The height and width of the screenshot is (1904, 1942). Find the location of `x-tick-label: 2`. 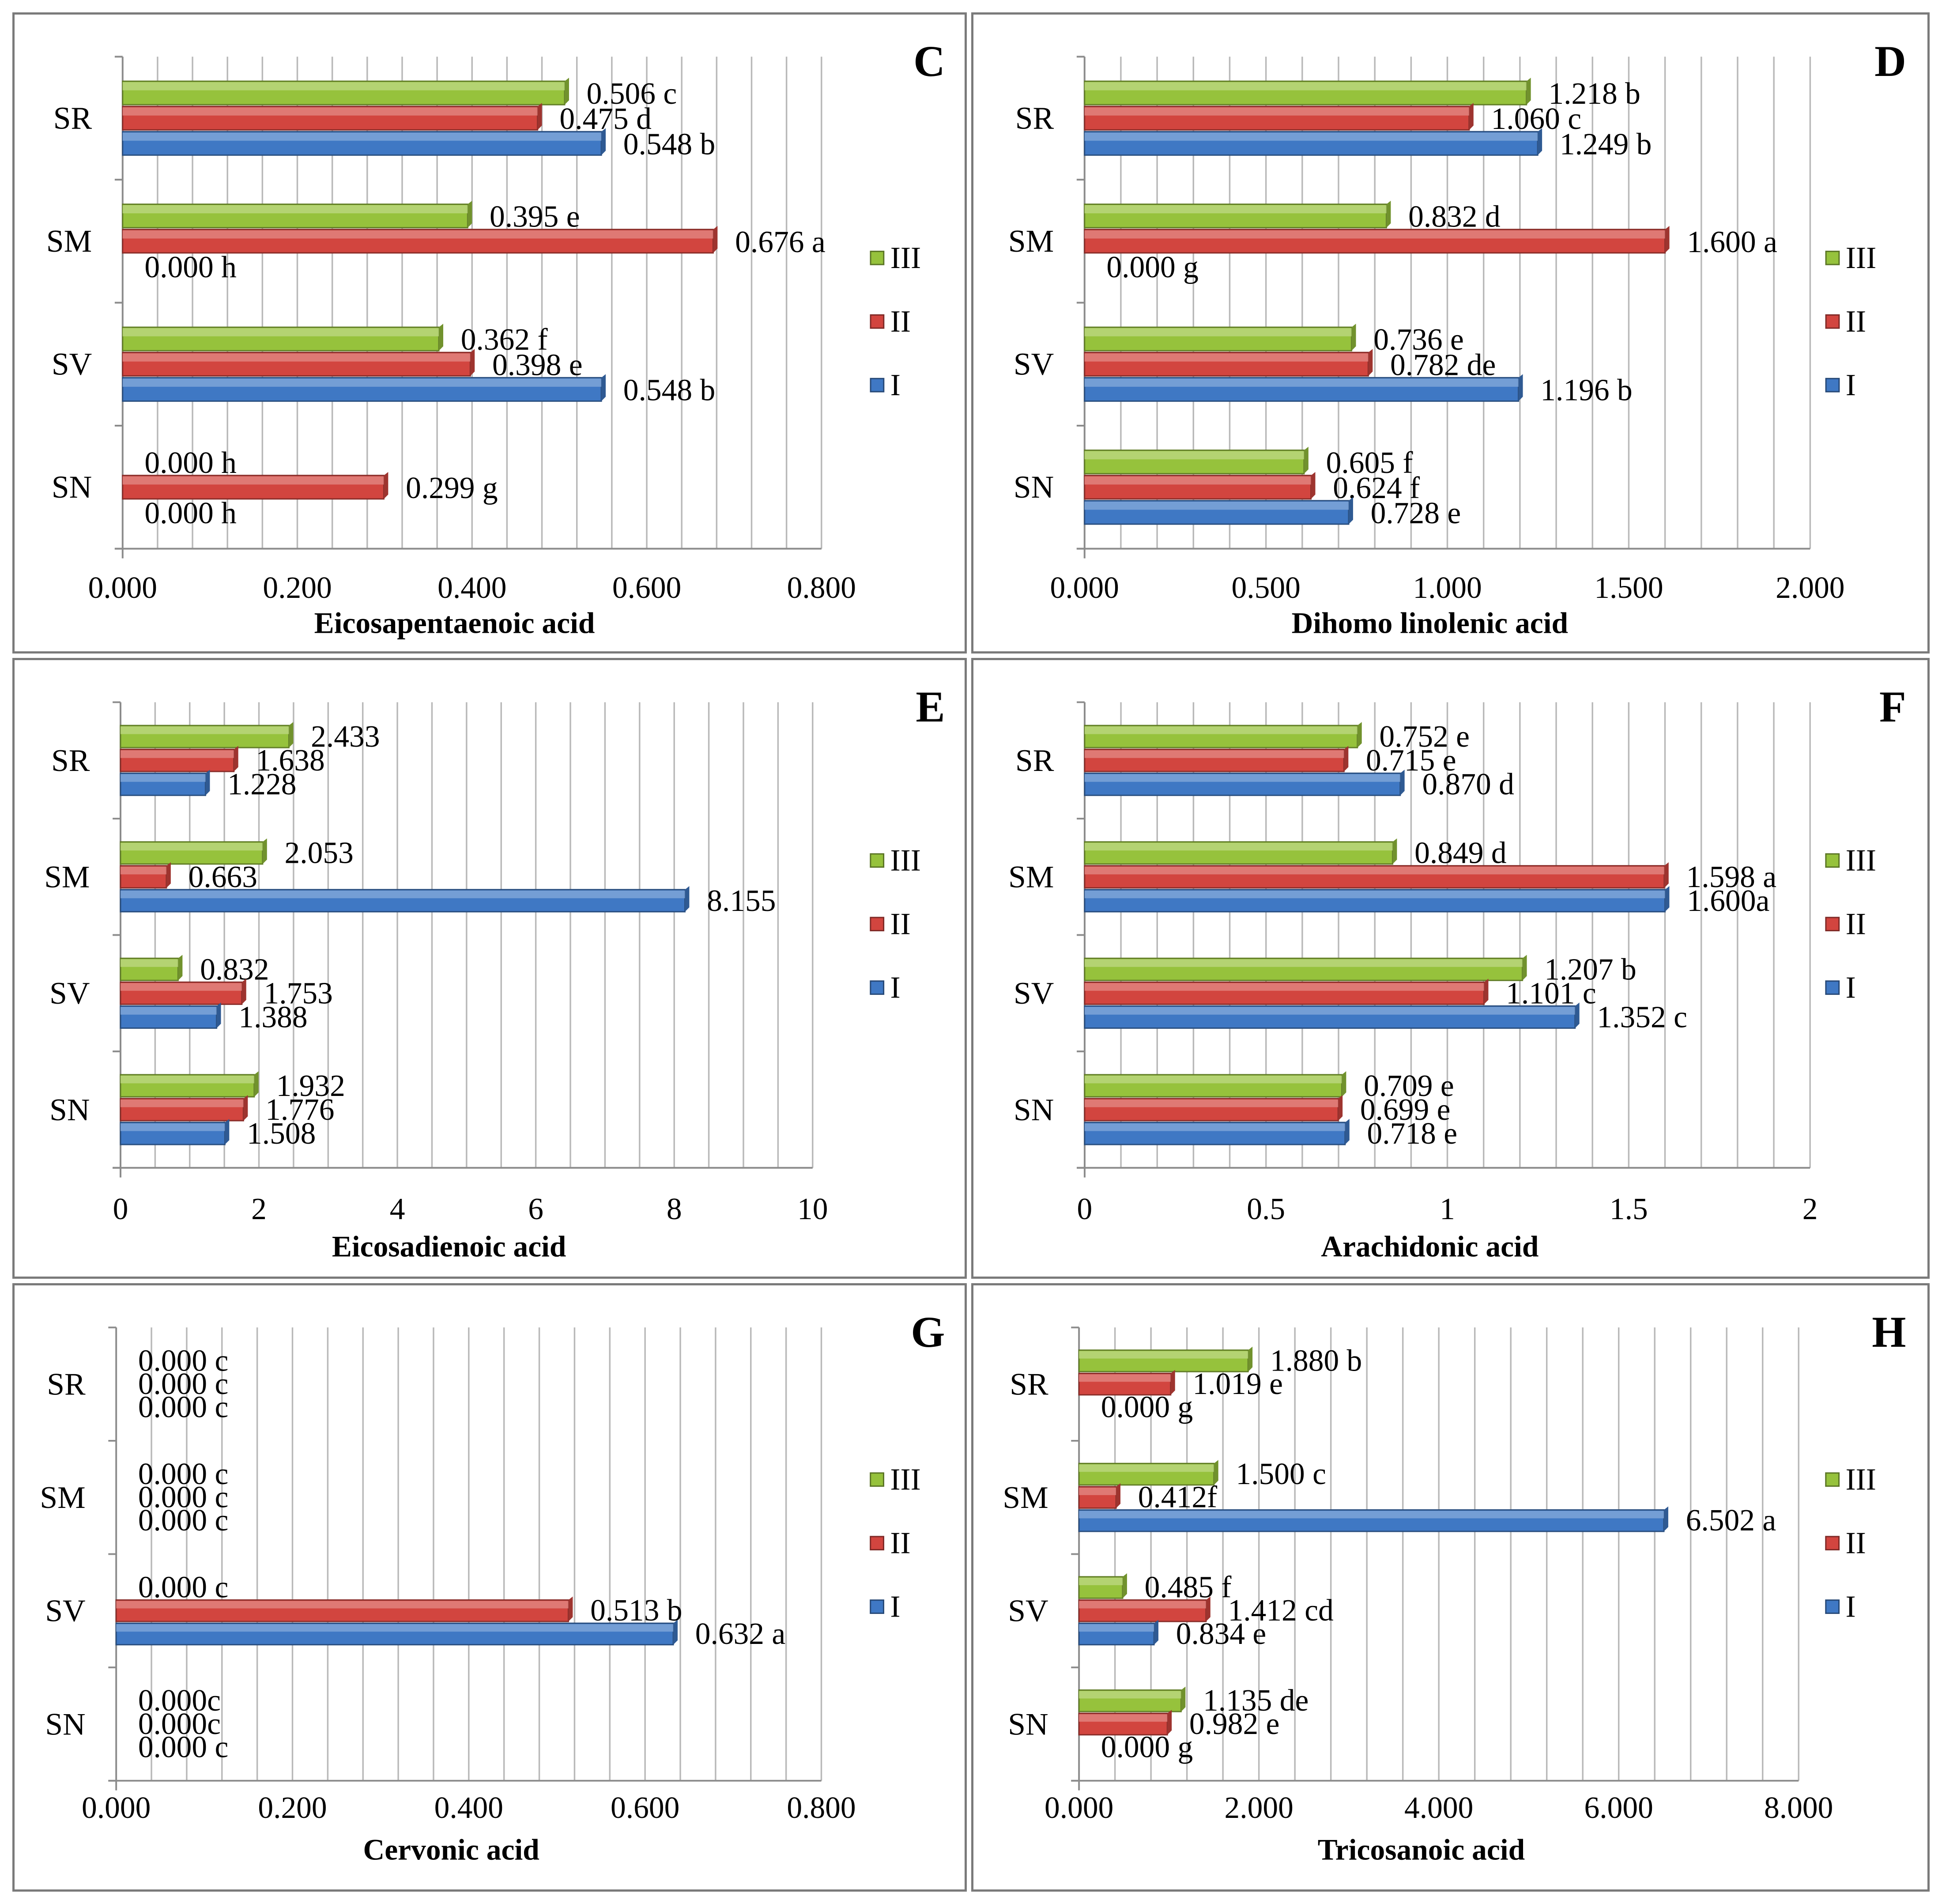

x-tick-label: 2 is located at coordinates (1810, 1209).